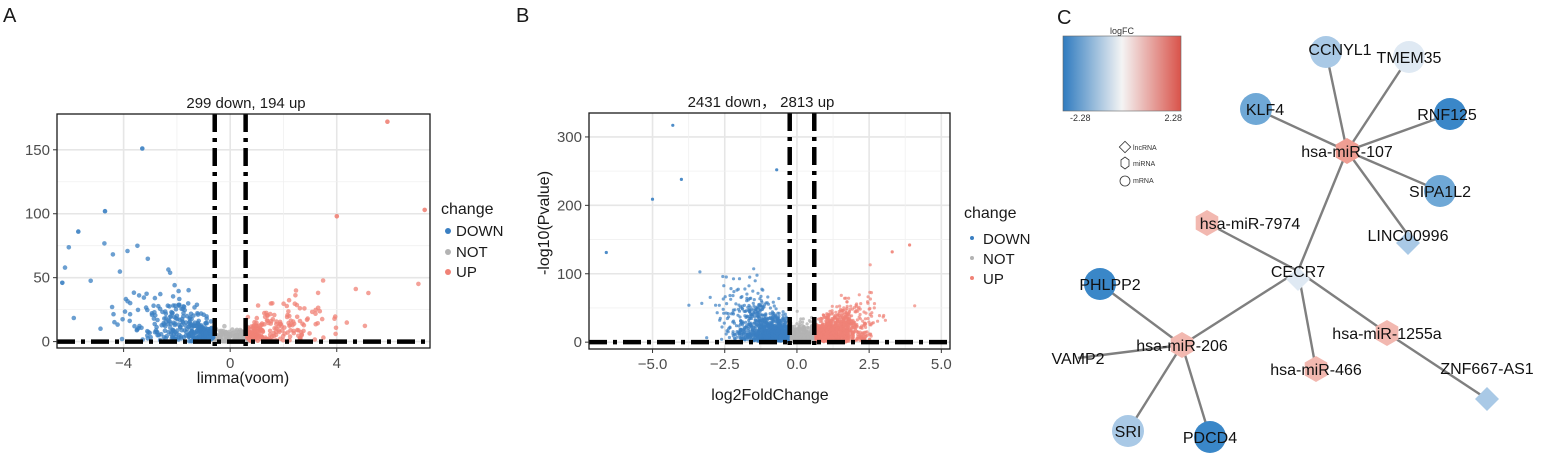  I want to click on legend-b-up-dot, so click(972, 278).